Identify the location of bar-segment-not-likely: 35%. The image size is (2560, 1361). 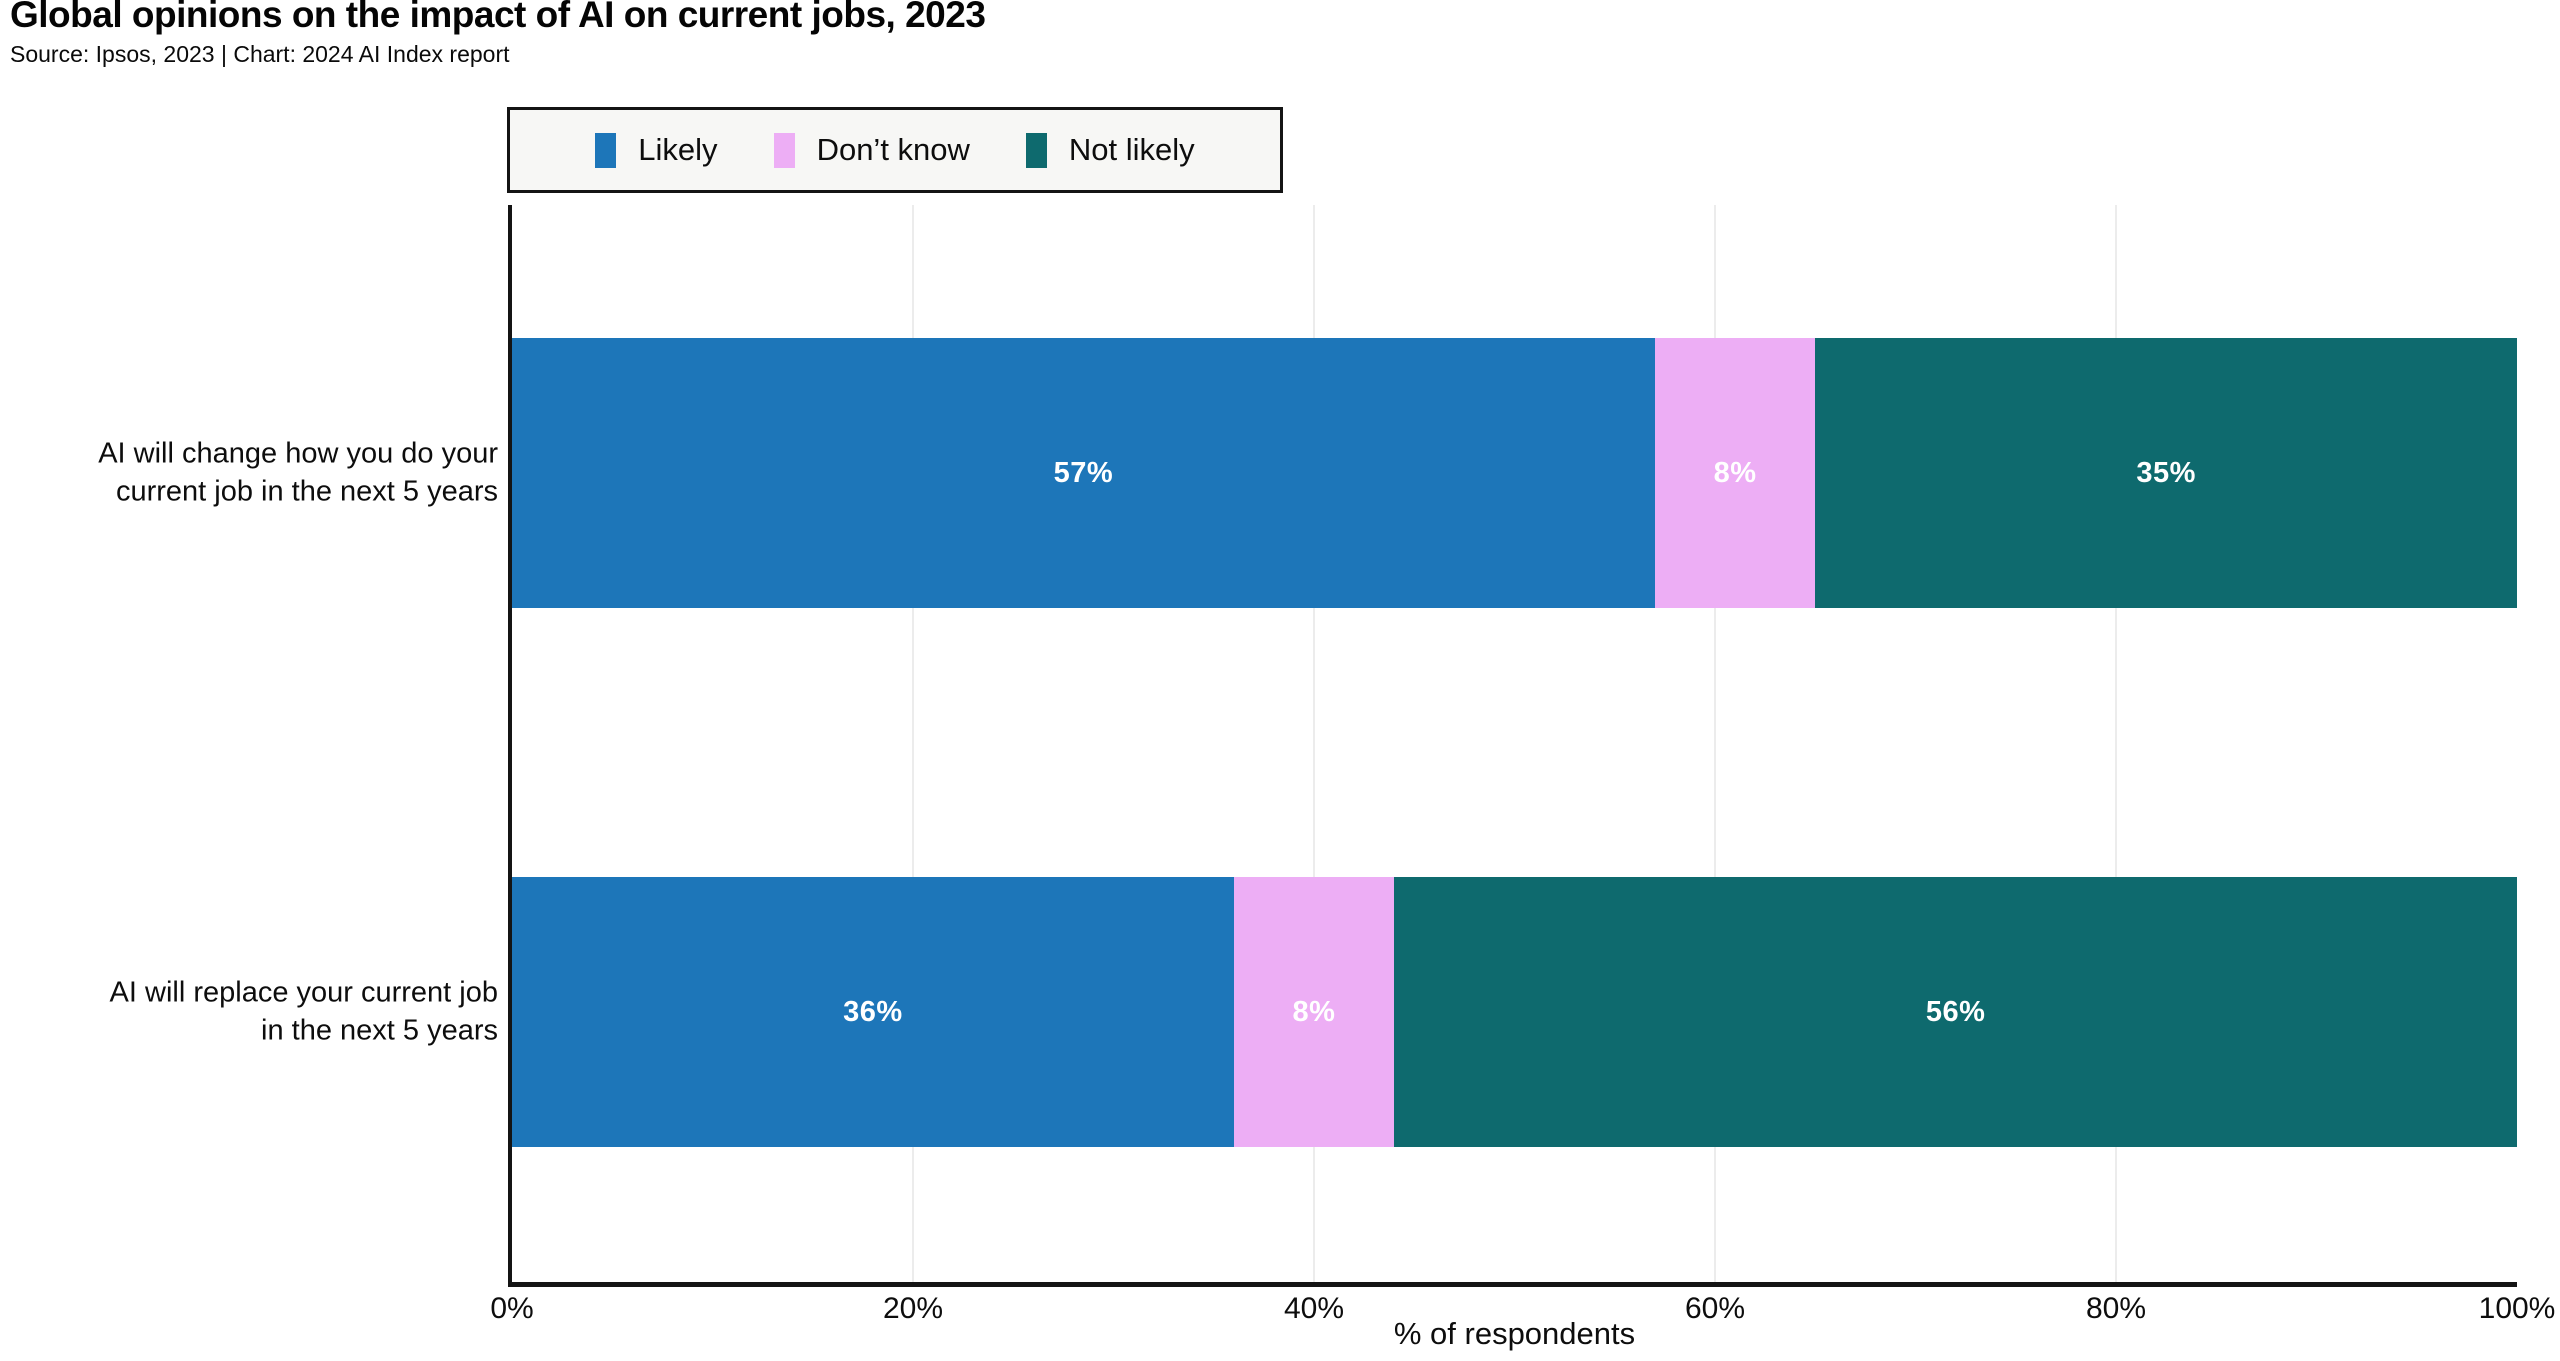
(2166, 473).